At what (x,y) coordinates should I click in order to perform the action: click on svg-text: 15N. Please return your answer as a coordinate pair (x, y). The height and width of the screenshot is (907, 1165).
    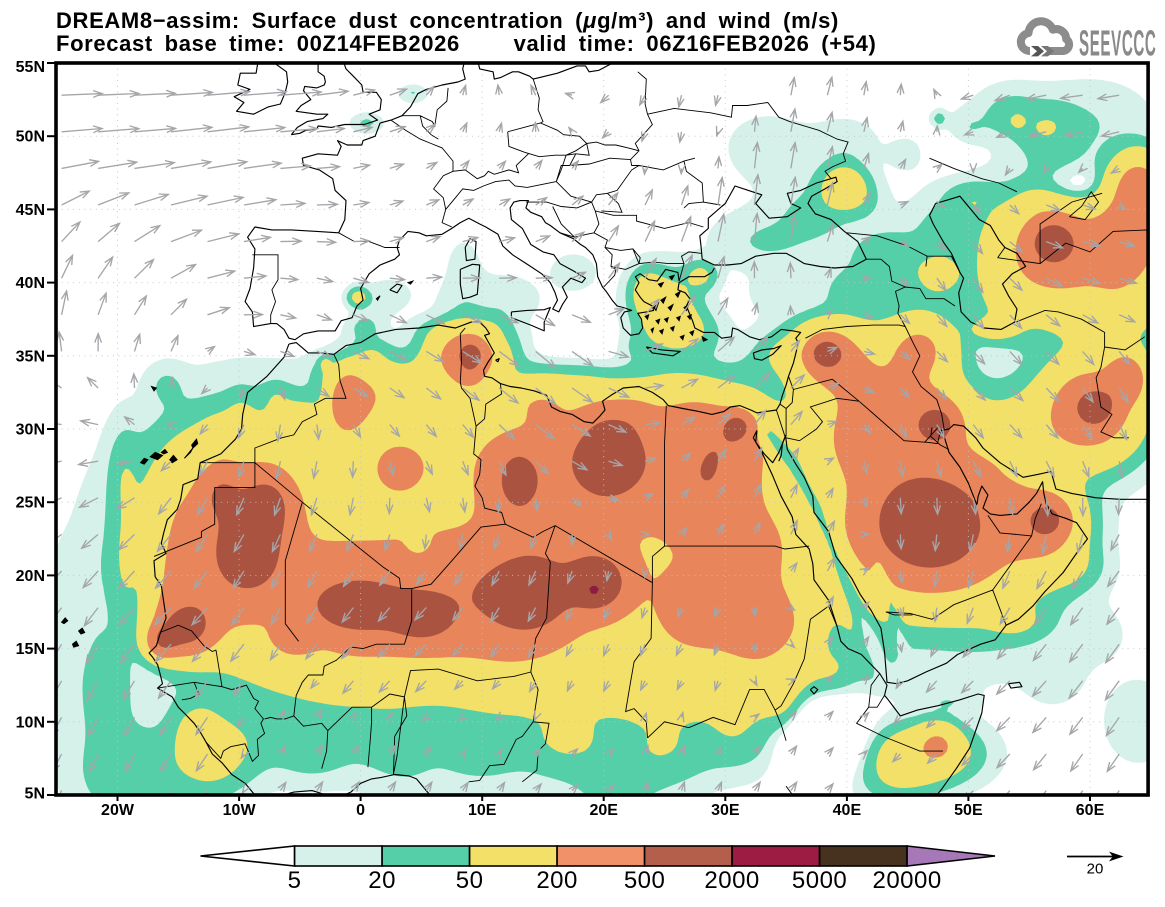
    Looking at the image, I should click on (30, 649).